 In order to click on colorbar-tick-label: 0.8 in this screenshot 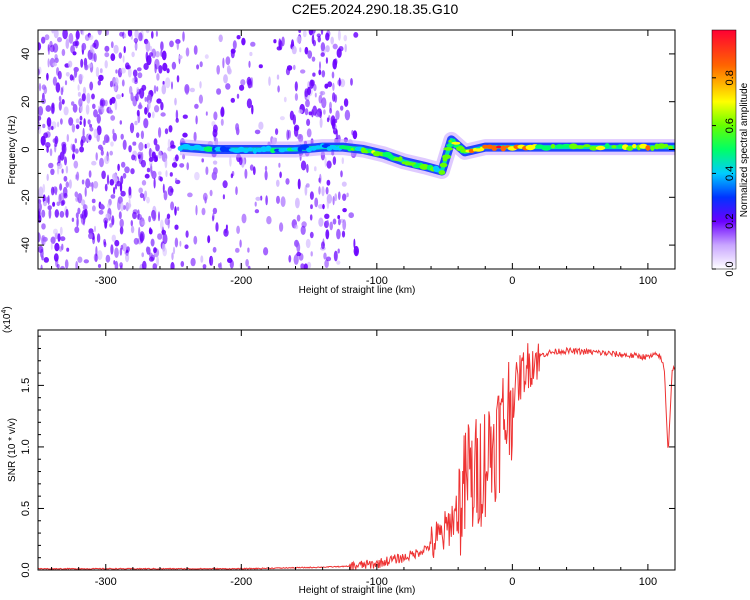, I will do `click(730, 77)`.